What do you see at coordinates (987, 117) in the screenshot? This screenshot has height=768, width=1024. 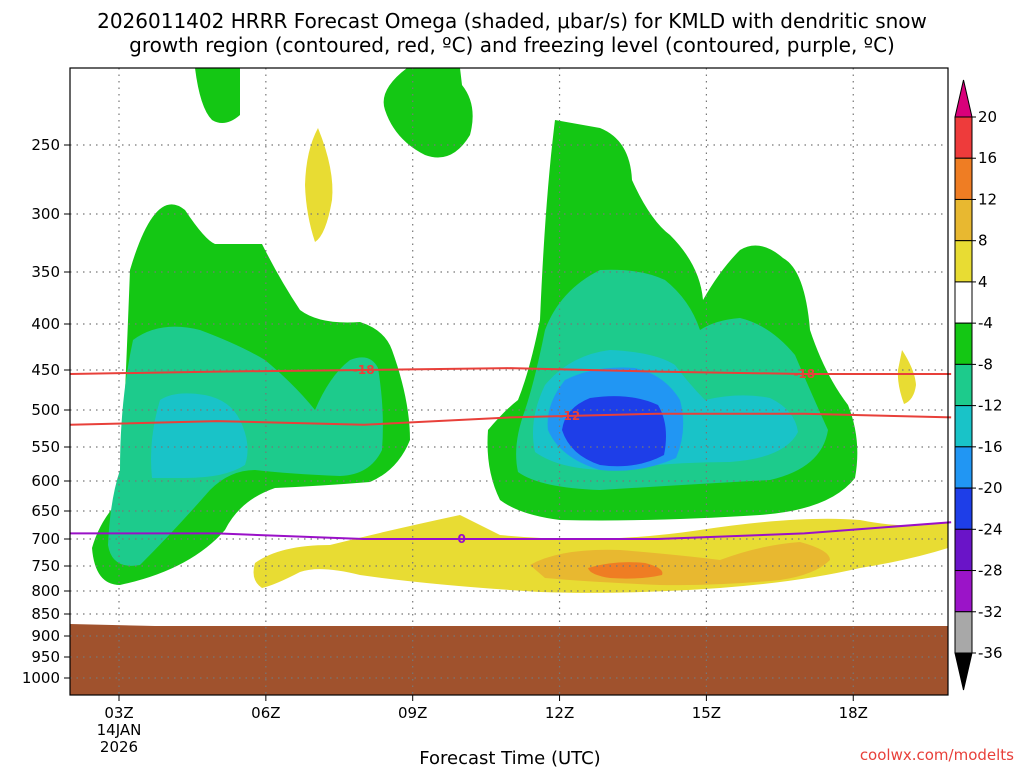 I see `colorbar-label-0: 20` at bounding box center [987, 117].